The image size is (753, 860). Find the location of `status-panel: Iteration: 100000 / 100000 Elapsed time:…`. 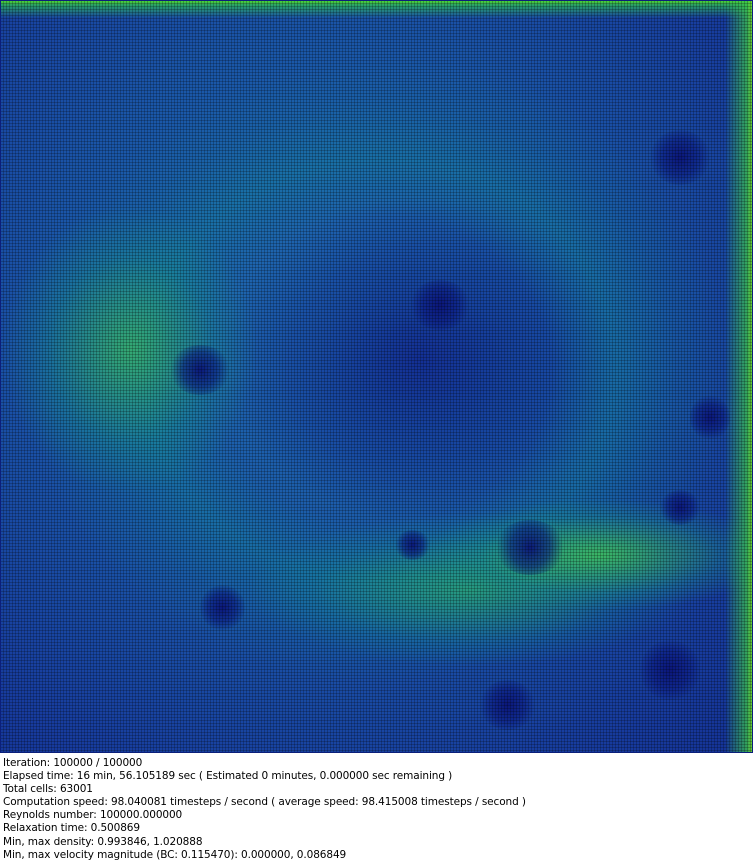

status-panel: Iteration: 100000 / 100000 Elapsed time:… is located at coordinates (376, 806).